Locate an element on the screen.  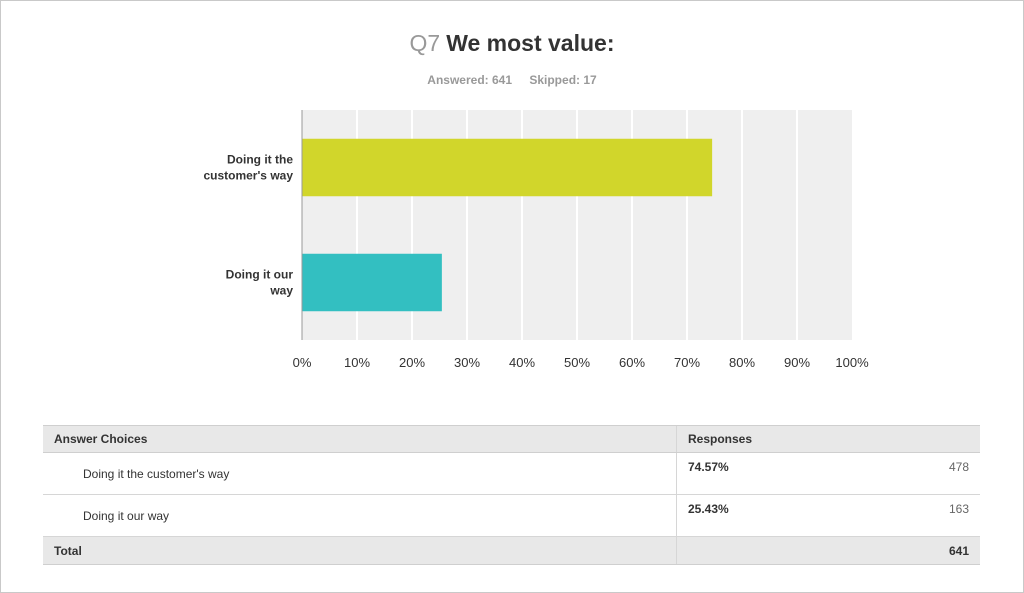
x-tick-label: 60% is located at coordinates (632, 362).